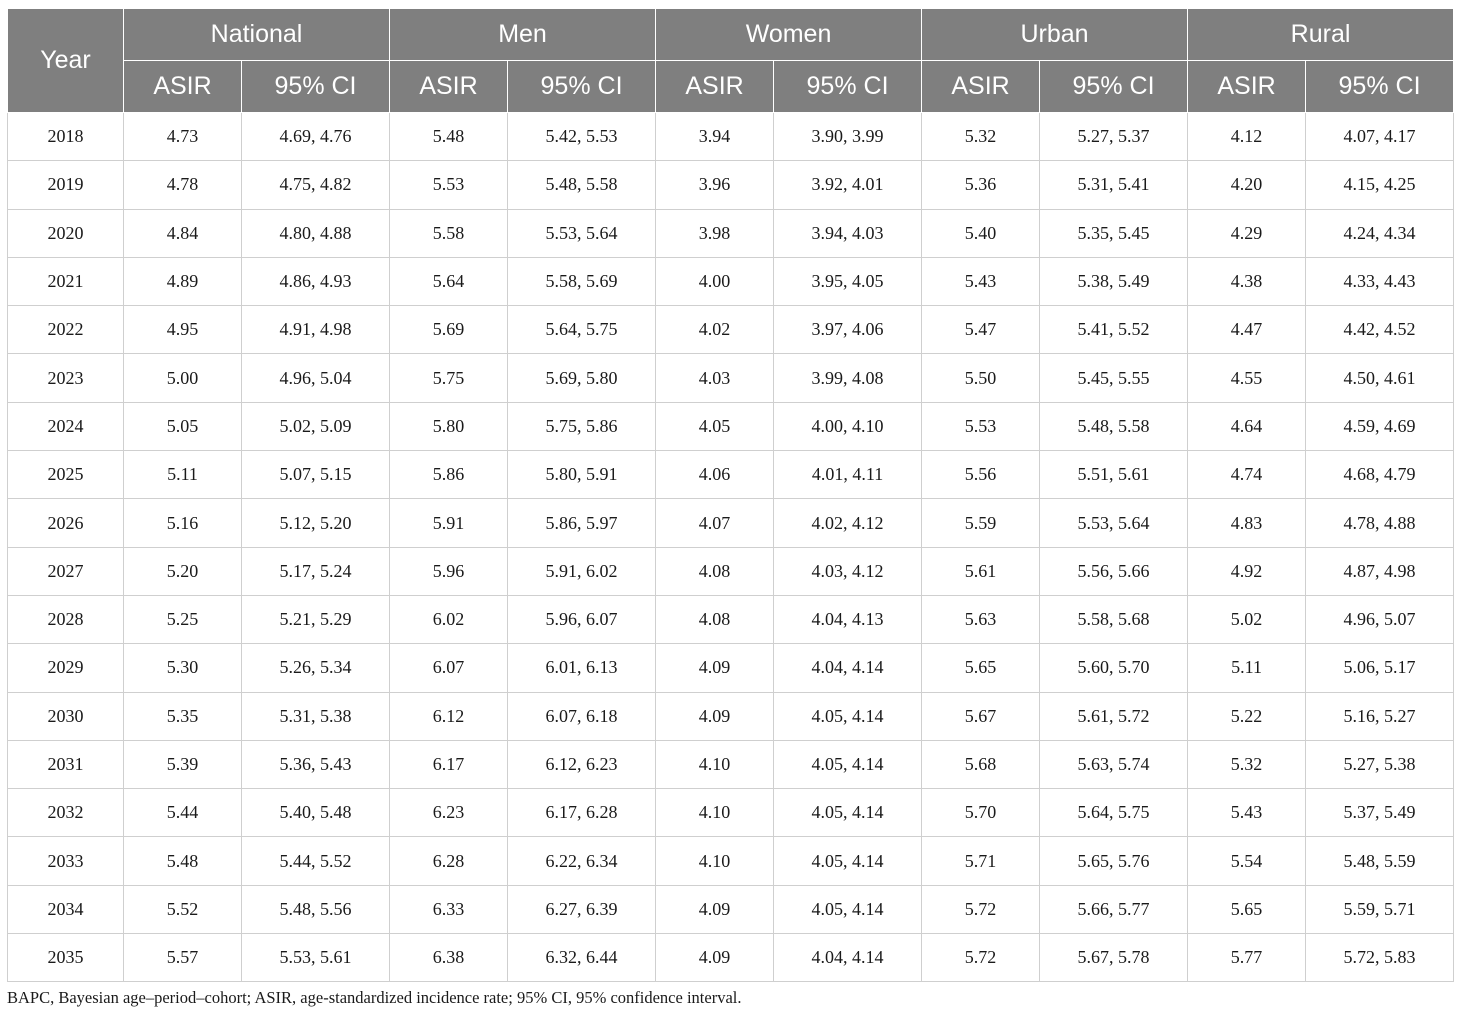  I want to click on urban-ci-cell: 5.58, 5.68, so click(1114, 619).